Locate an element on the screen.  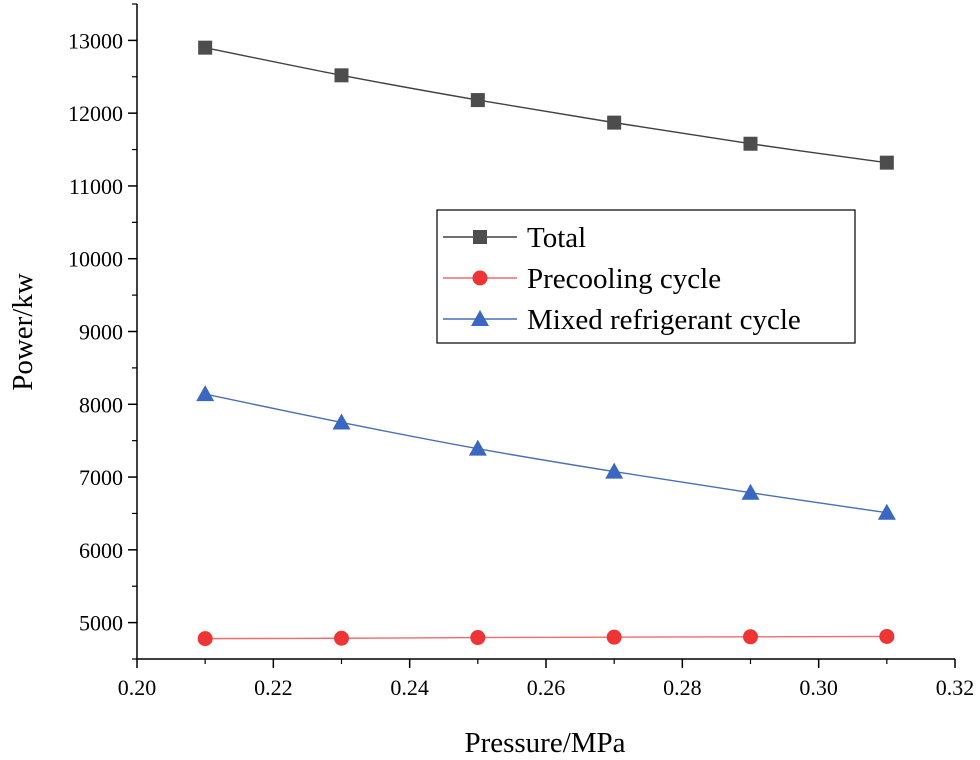
x-tick-label: 0.22 is located at coordinates (273, 687).